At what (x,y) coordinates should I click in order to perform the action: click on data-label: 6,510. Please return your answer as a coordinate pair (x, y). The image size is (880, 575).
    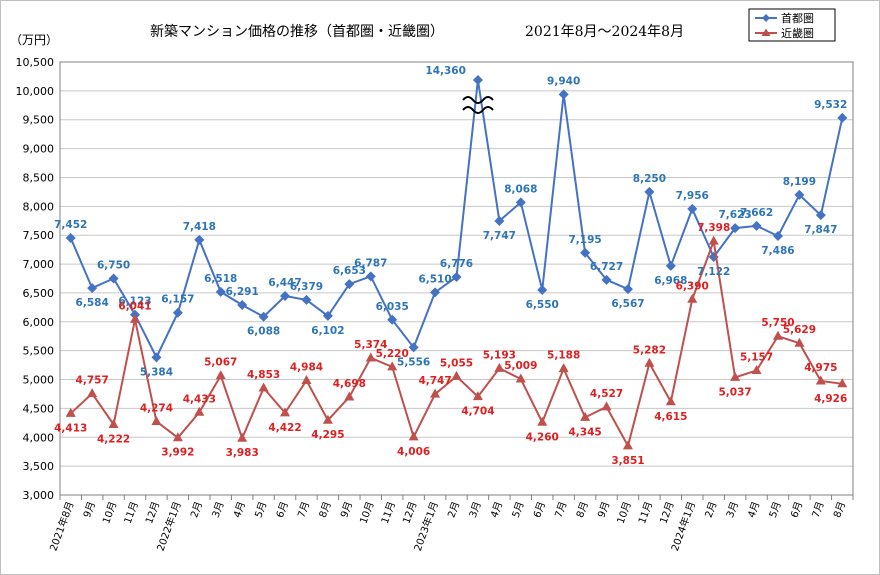
    Looking at the image, I should click on (434, 279).